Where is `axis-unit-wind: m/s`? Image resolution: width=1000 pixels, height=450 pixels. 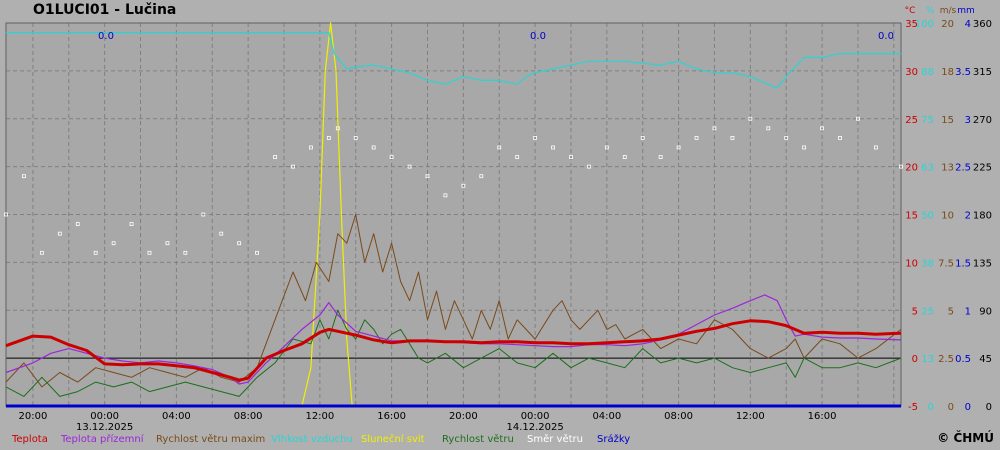 axis-unit-wind: m/s is located at coordinates (948, 11).